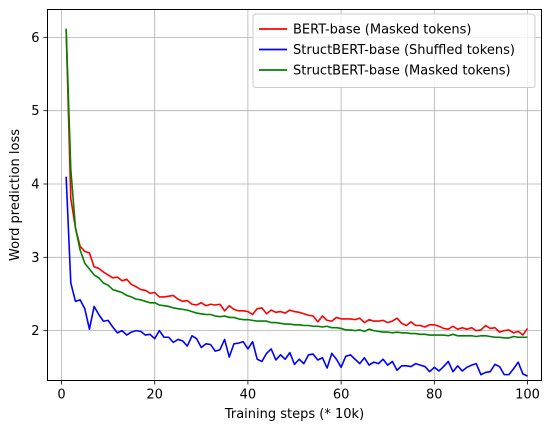 This screenshot has height=432, width=554. I want to click on legend-label-3: StructBERT-base (Masked tokens), so click(402, 71).